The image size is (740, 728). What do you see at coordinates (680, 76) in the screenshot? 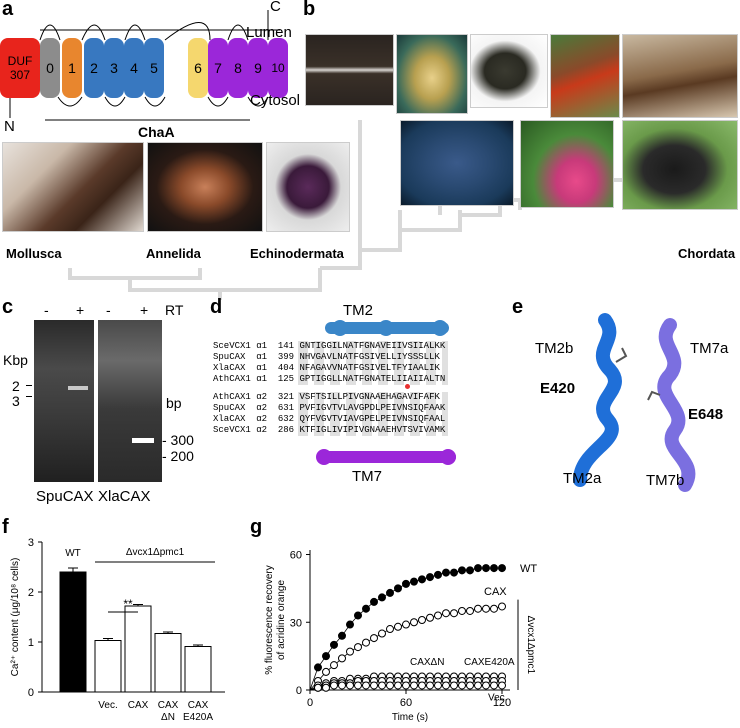
I see `platypus-photo` at bounding box center [680, 76].